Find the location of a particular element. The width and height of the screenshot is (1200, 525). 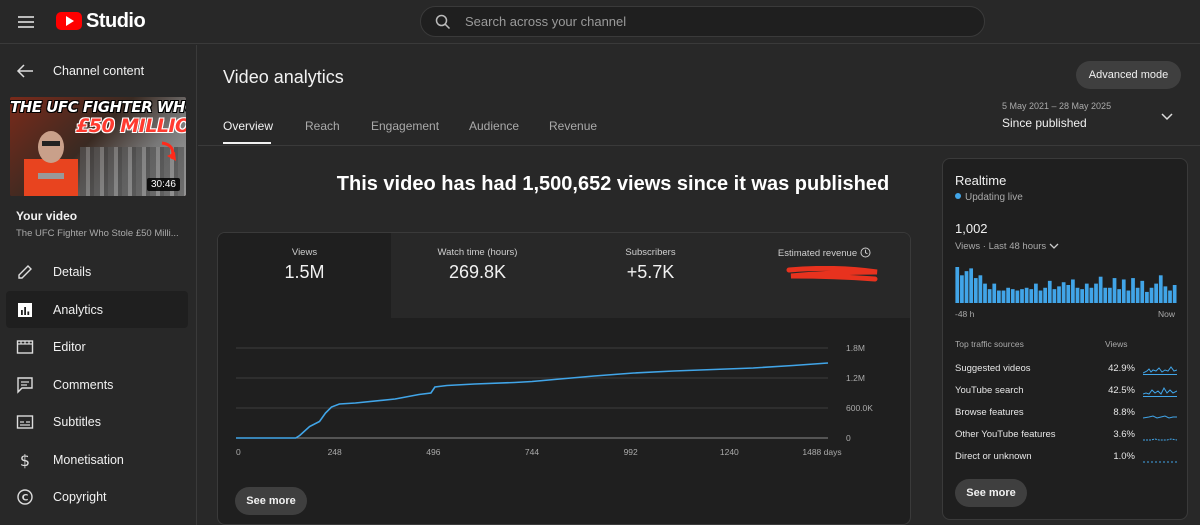

sidebar-item-label: Monetisation is located at coordinates (88, 459).